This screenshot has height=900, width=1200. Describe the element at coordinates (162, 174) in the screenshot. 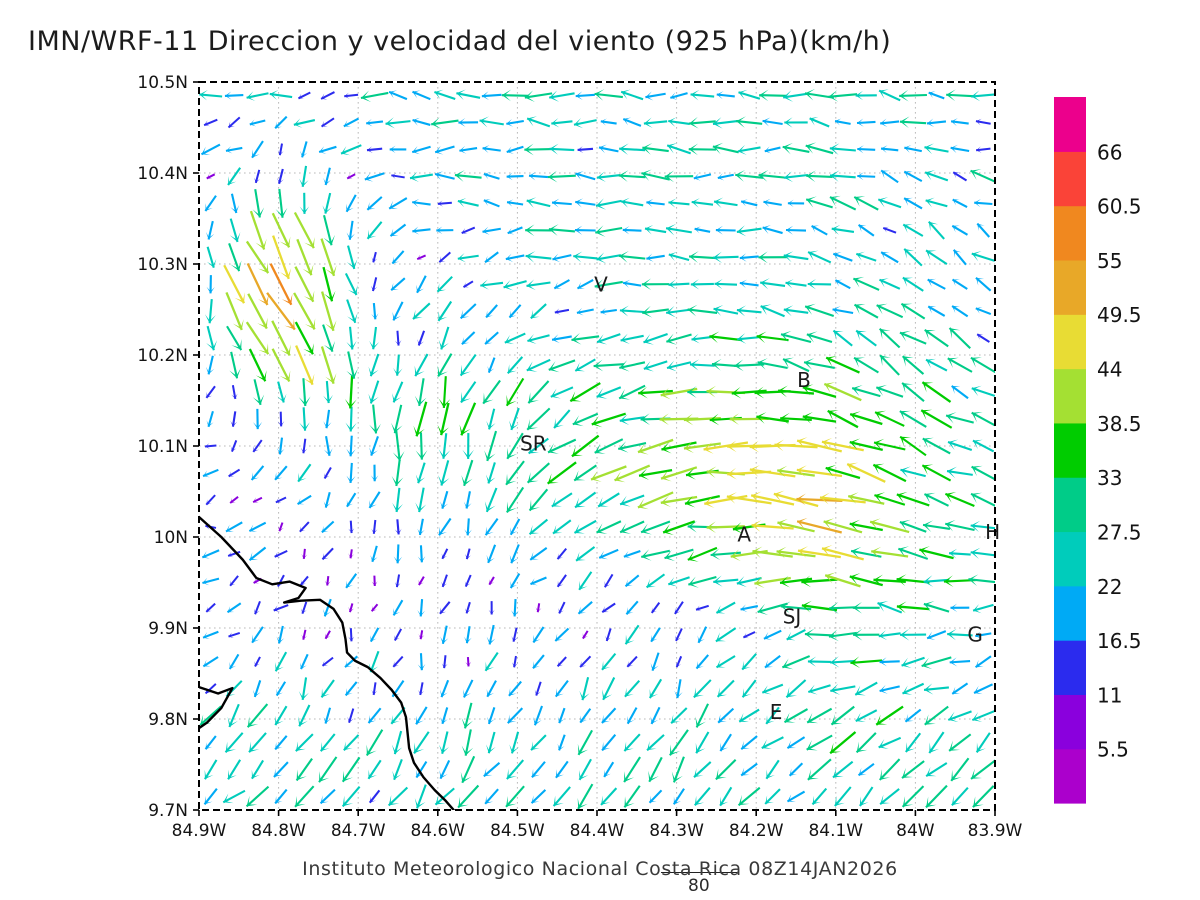

I see `y-tick-label: 10.4N` at that location.